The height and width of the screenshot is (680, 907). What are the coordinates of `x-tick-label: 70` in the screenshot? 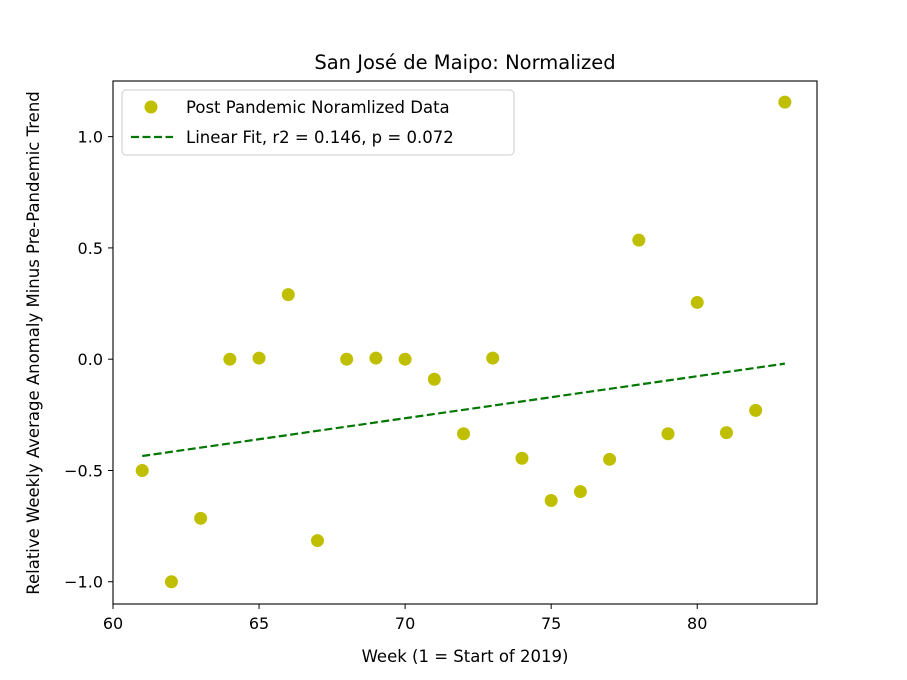 It's located at (405, 623).